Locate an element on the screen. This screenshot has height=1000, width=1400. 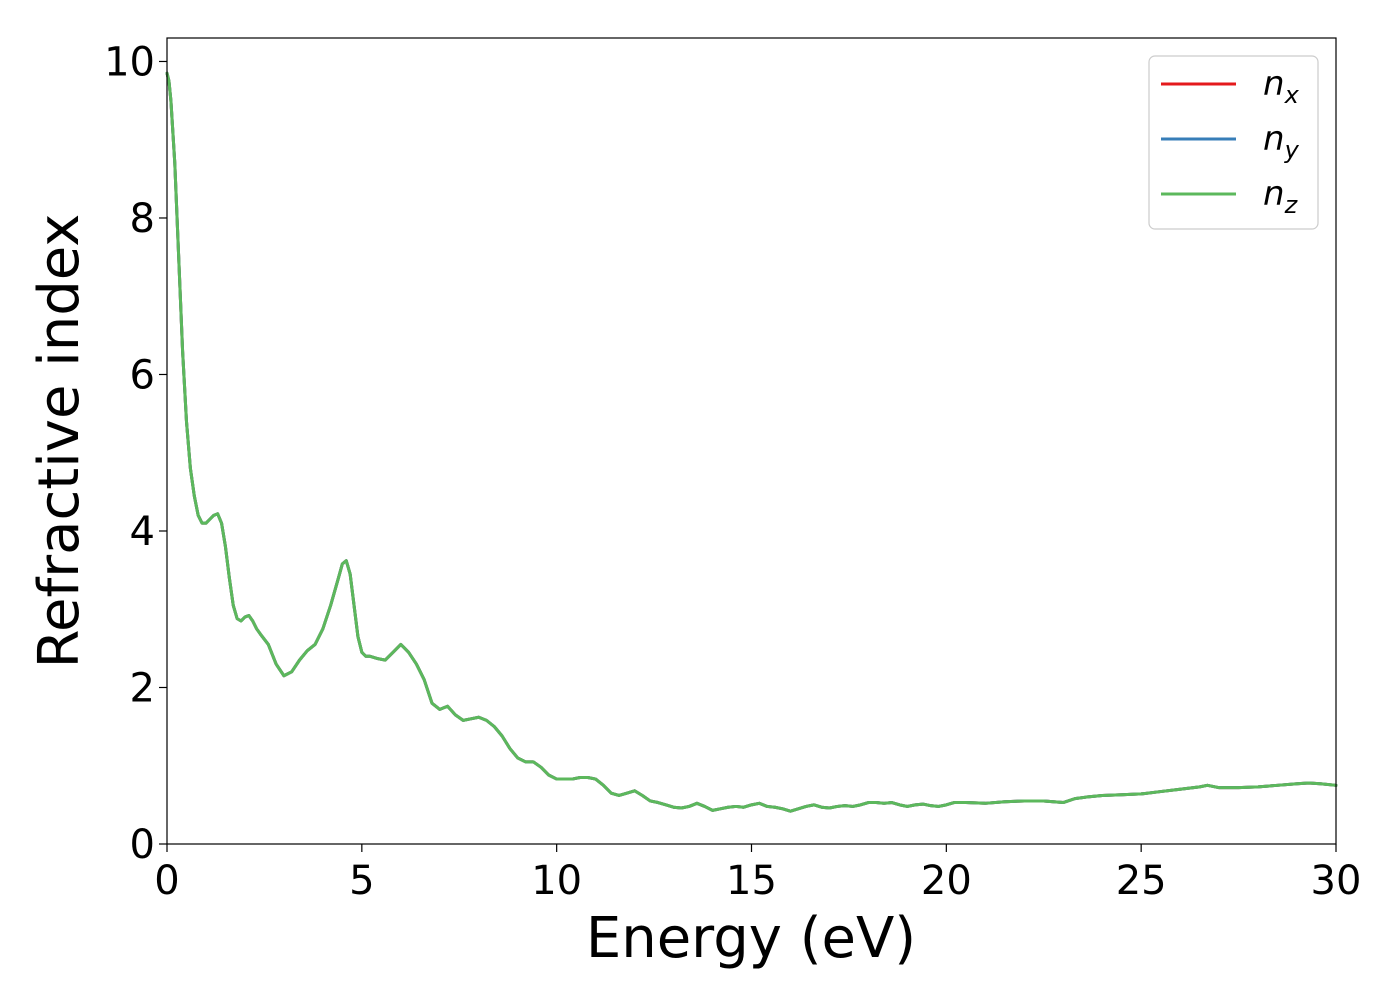
x-tick-label: 30 is located at coordinates (1336, 881).